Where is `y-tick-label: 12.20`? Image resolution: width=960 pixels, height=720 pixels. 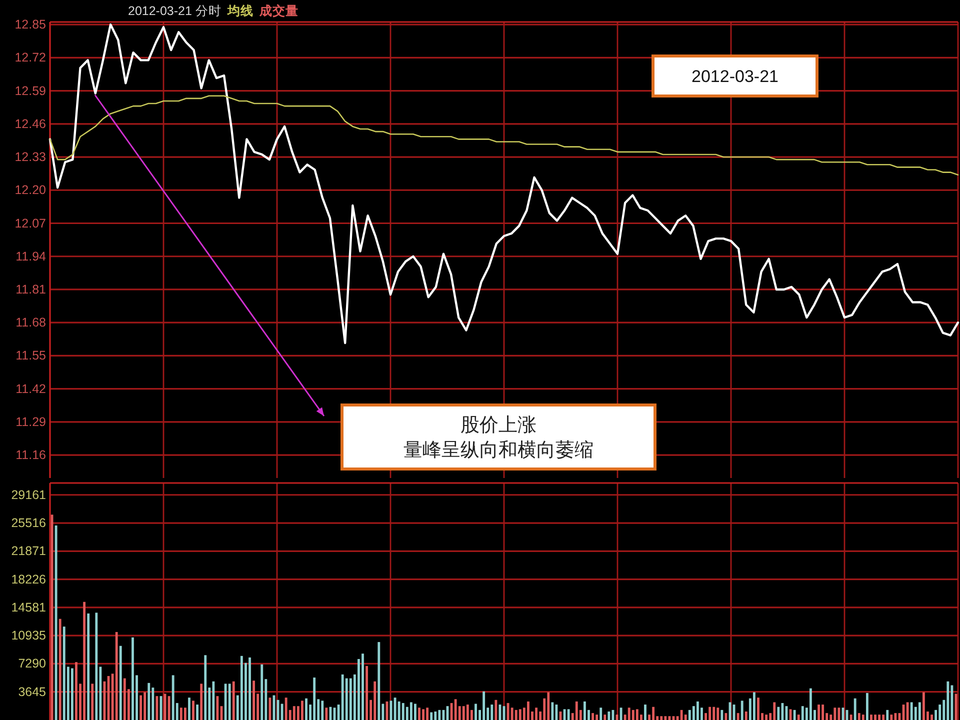 y-tick-label: 12.20 is located at coordinates (30, 190).